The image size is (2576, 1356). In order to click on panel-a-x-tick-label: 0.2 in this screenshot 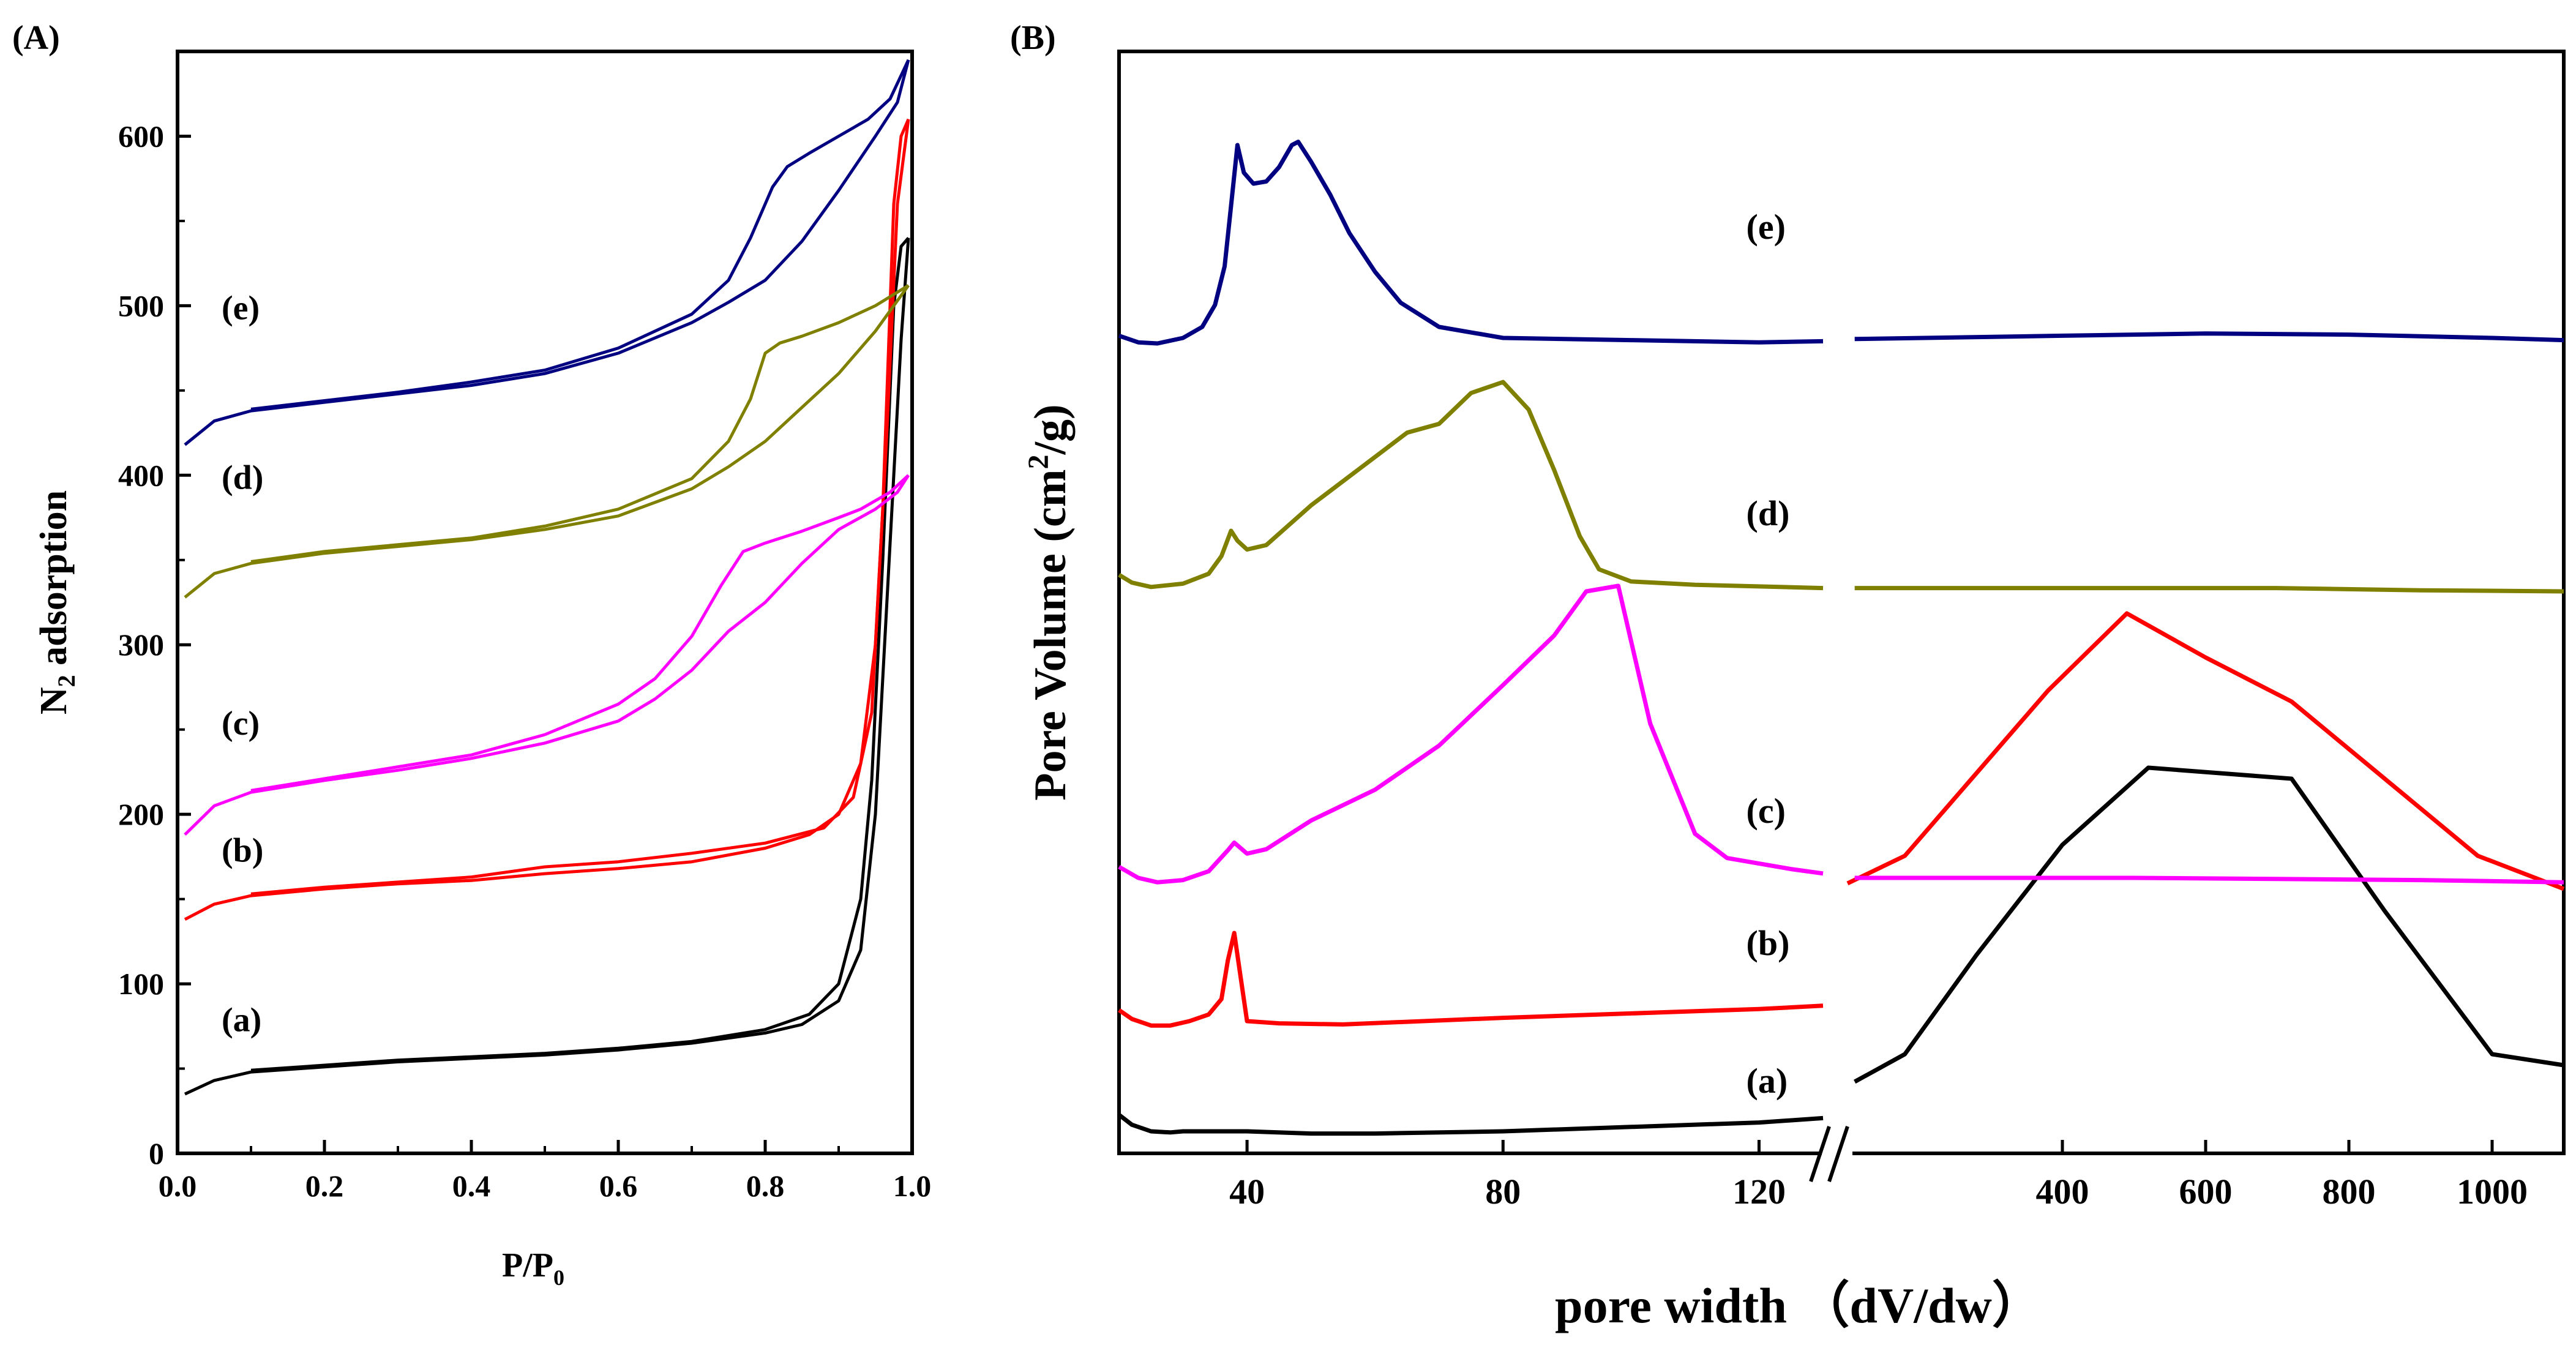, I will do `click(324, 1186)`.